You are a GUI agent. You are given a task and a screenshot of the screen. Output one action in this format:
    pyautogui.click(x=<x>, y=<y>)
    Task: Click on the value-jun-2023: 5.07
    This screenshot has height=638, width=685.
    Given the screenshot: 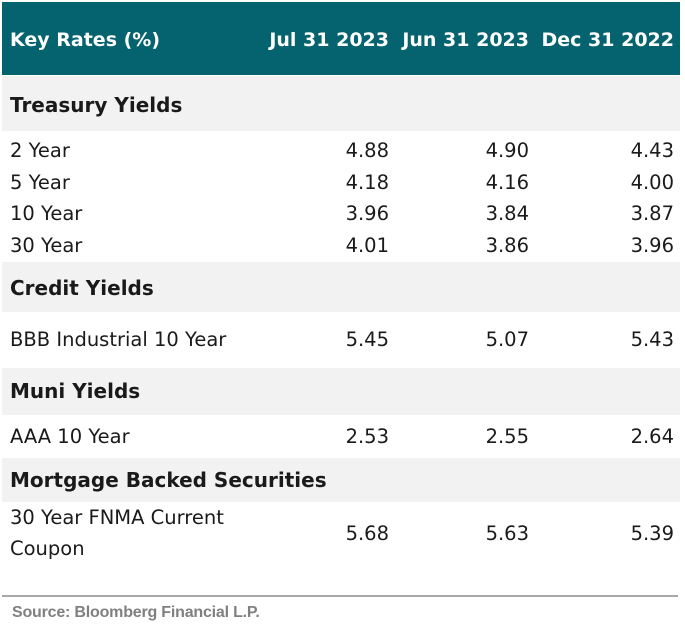 What is the action you would take?
    pyautogui.click(x=507, y=339)
    